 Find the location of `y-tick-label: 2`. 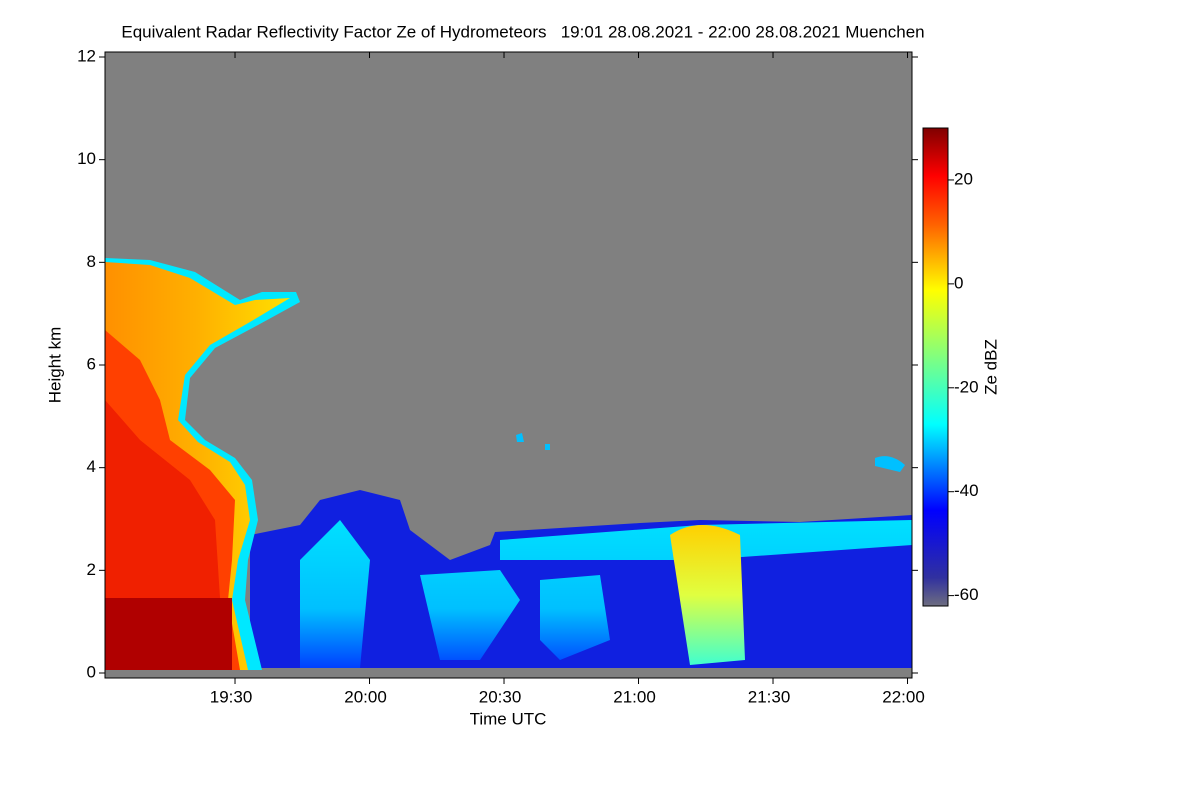

y-tick-label: 2 is located at coordinates (91, 569).